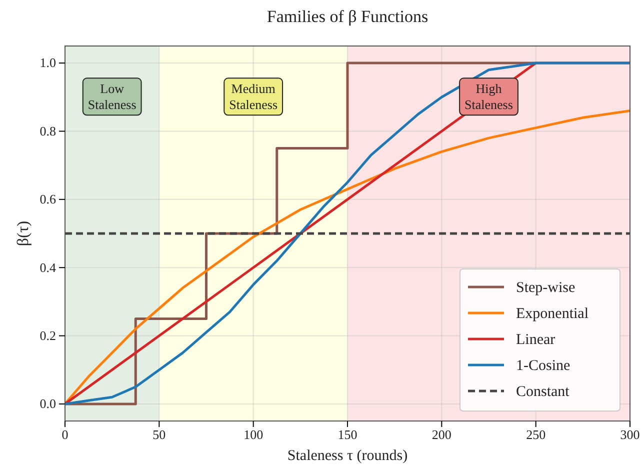  I want to click on legend-label: Constant, so click(543, 392).